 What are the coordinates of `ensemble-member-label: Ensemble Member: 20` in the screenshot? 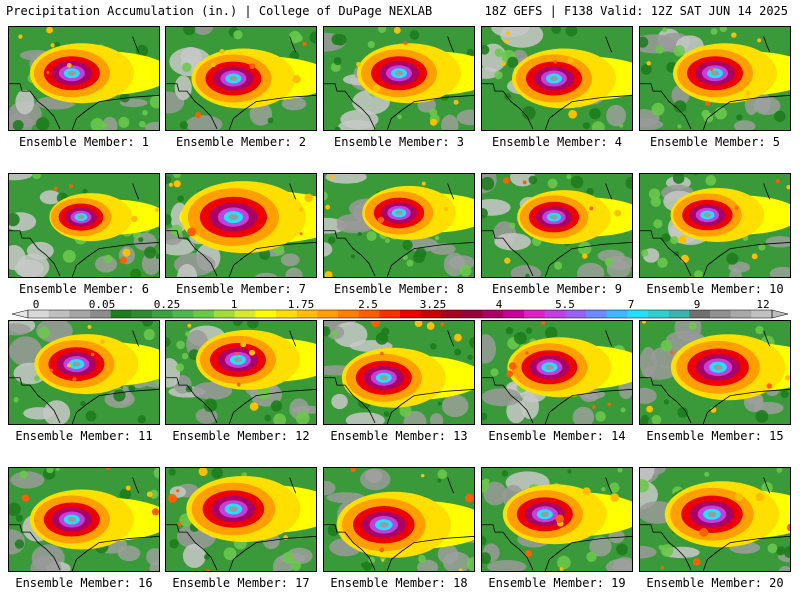 It's located at (715, 583).